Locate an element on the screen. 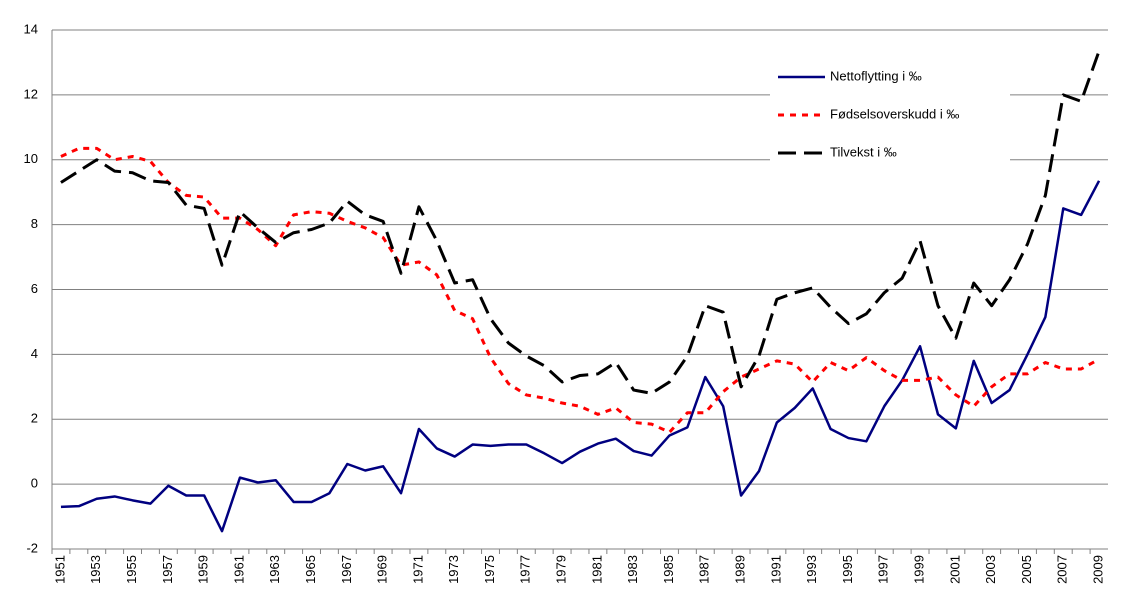 Image resolution: width=1123 pixels, height=611 pixels. x-tick-label: 1995 is located at coordinates (847, 569).